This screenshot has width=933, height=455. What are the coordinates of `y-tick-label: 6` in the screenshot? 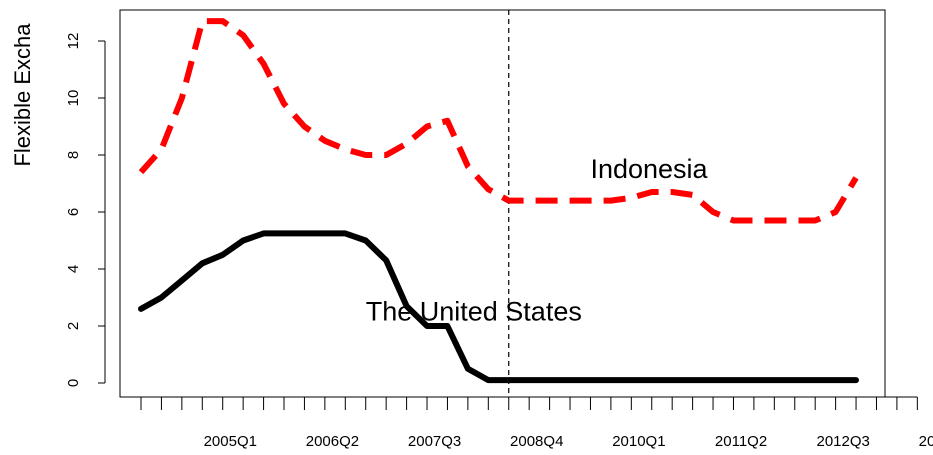 It's located at (73, 212).